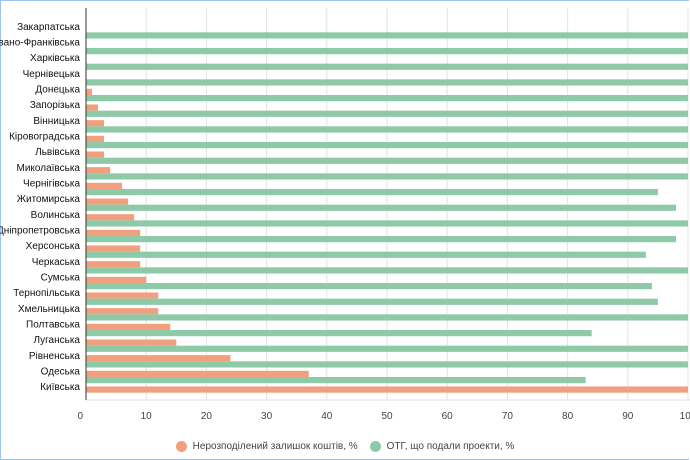  What do you see at coordinates (52, 74) in the screenshot?
I see `category-label: Чернівецька` at bounding box center [52, 74].